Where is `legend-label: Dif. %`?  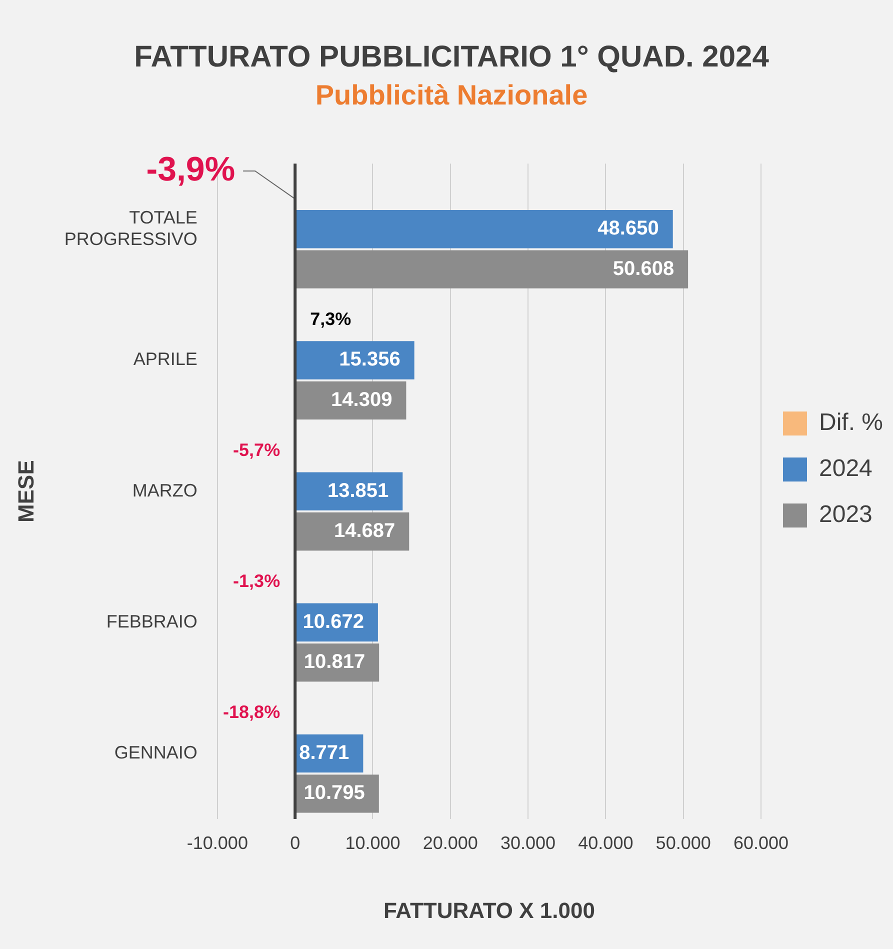 legend-label: Dif. % is located at coordinates (851, 422).